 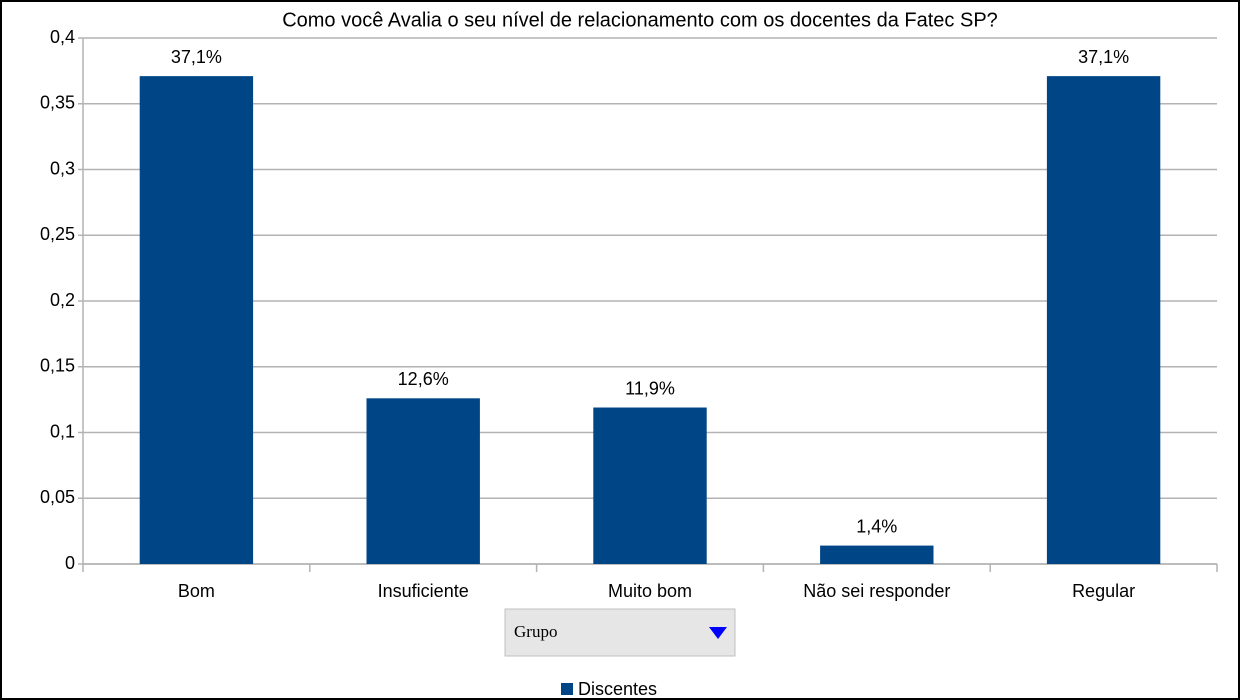 I want to click on x-tick-label: Regular, so click(x=1103, y=591).